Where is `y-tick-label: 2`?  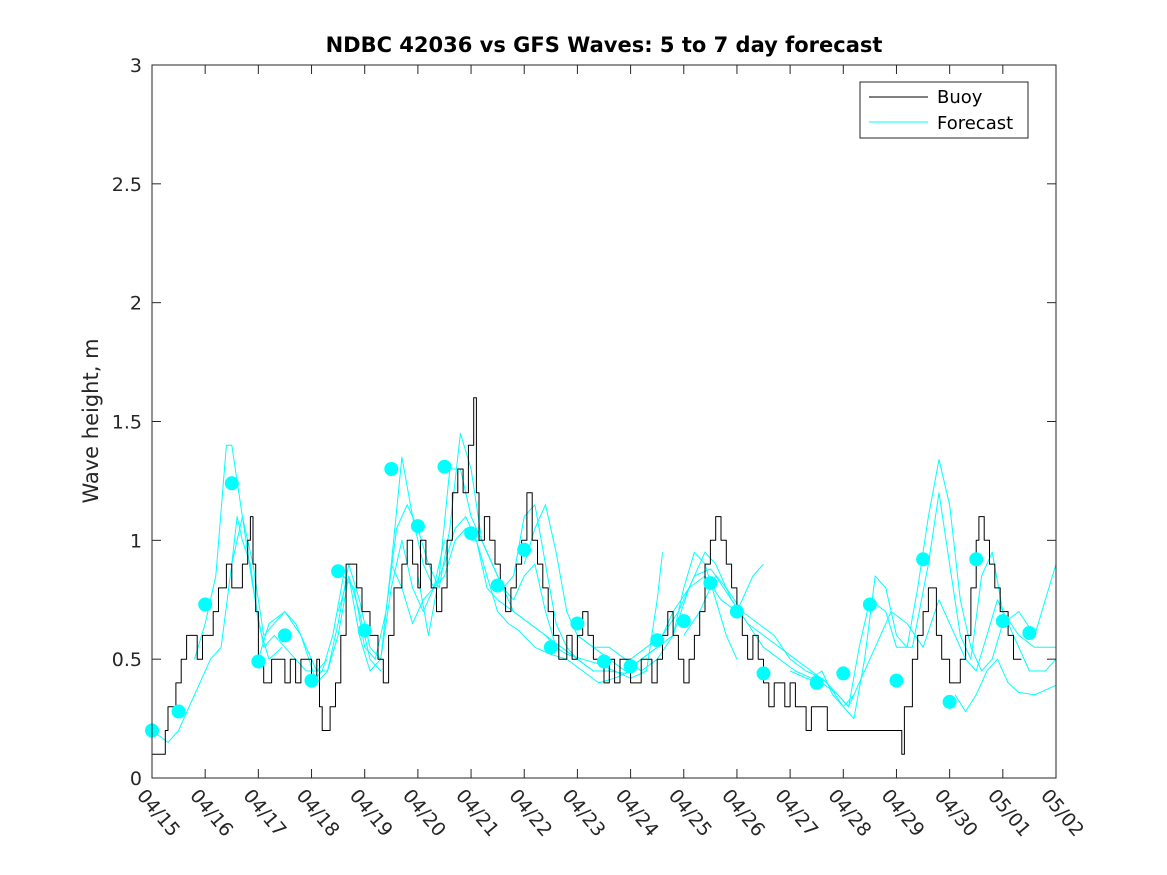
y-tick-label: 2 is located at coordinates (136, 304).